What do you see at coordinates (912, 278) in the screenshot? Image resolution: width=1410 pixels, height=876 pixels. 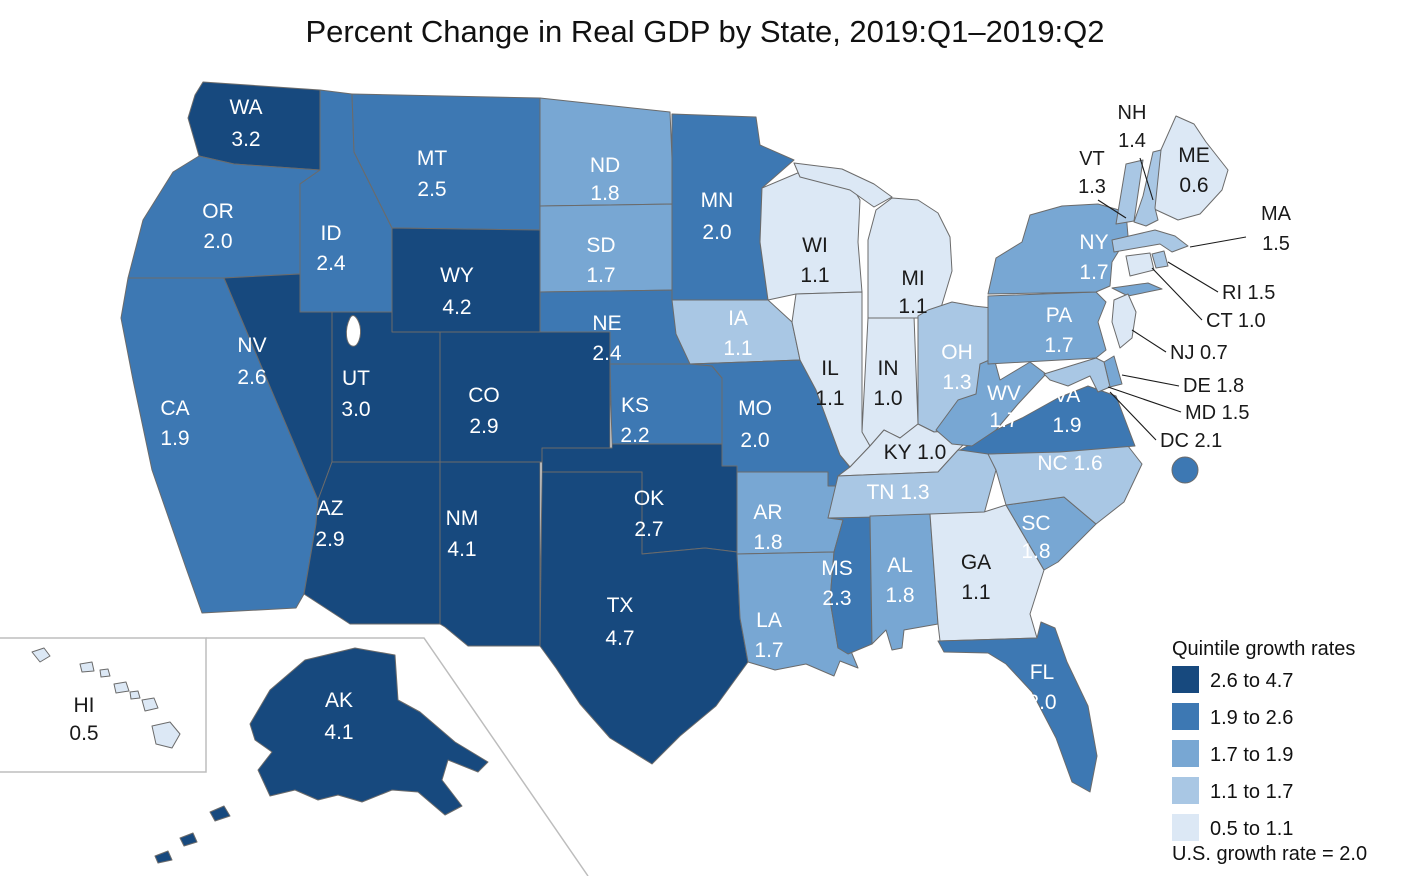 I see `state-label-MI-line1: MI` at bounding box center [912, 278].